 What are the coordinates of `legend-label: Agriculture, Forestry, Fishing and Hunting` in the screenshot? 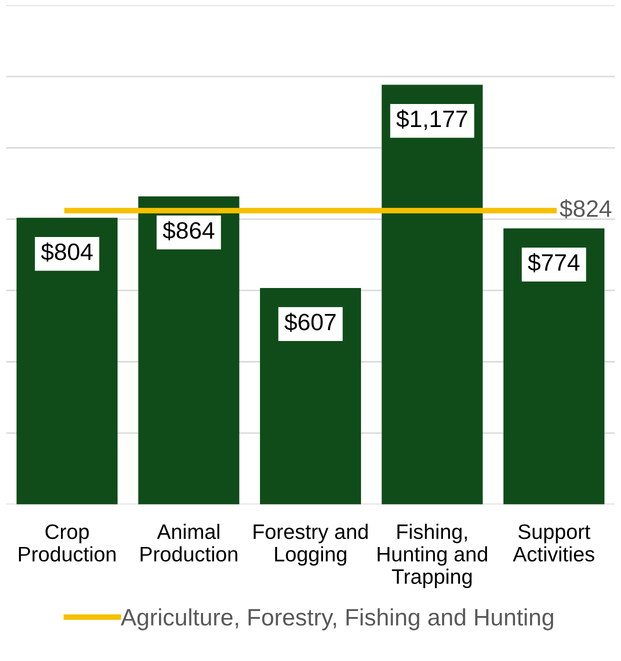 It's located at (337, 619).